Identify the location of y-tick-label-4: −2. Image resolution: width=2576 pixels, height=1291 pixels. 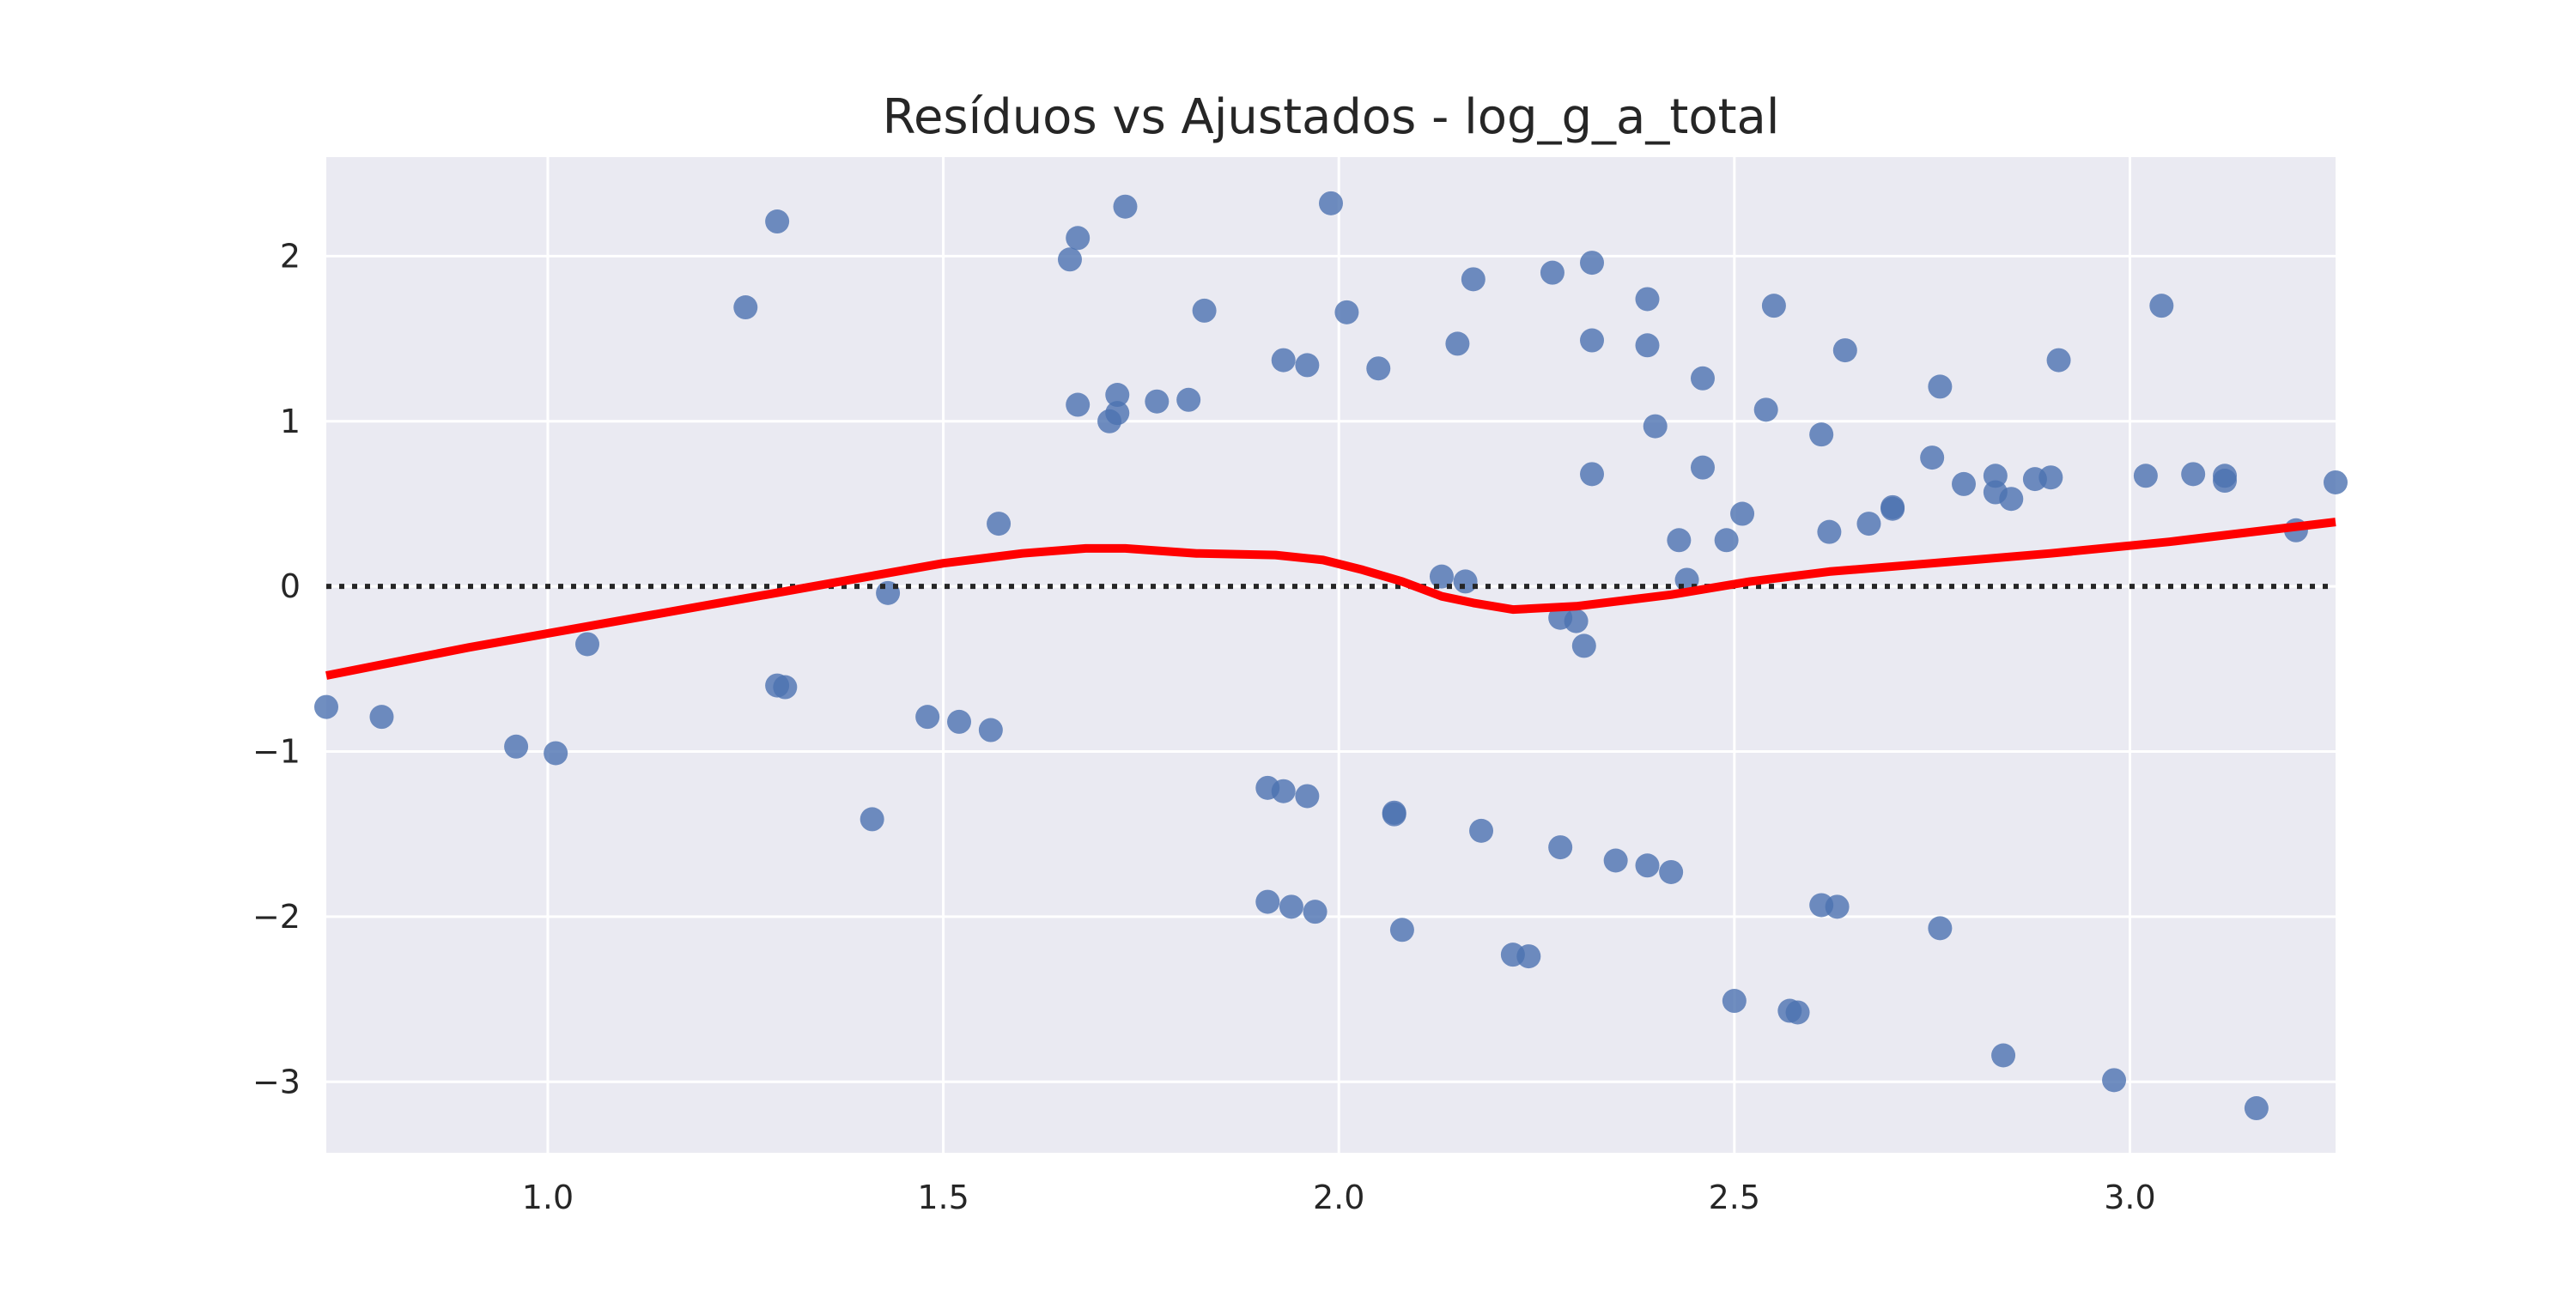
(276, 917).